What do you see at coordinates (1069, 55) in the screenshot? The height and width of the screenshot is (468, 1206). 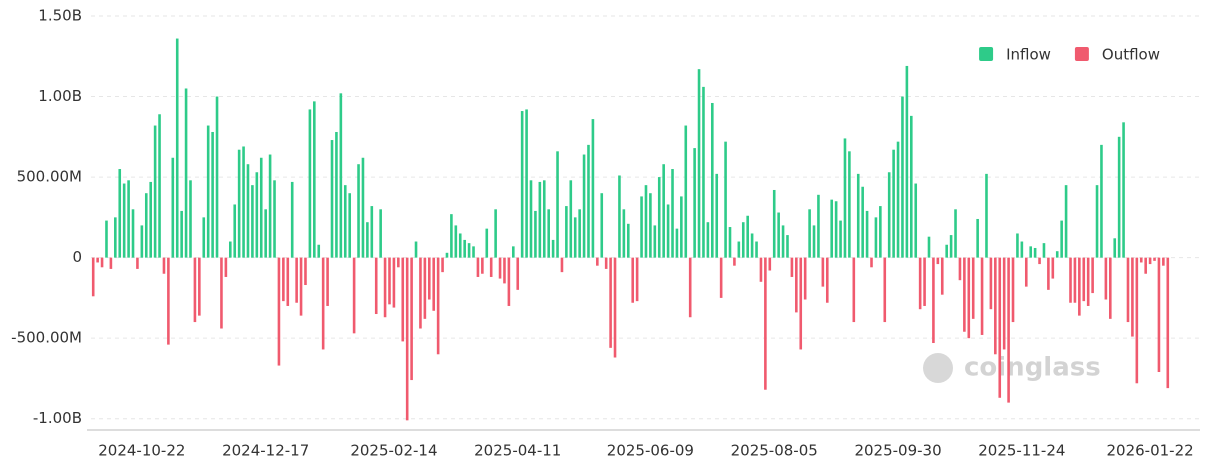 I see `legend: Inflow Outflow` at bounding box center [1069, 55].